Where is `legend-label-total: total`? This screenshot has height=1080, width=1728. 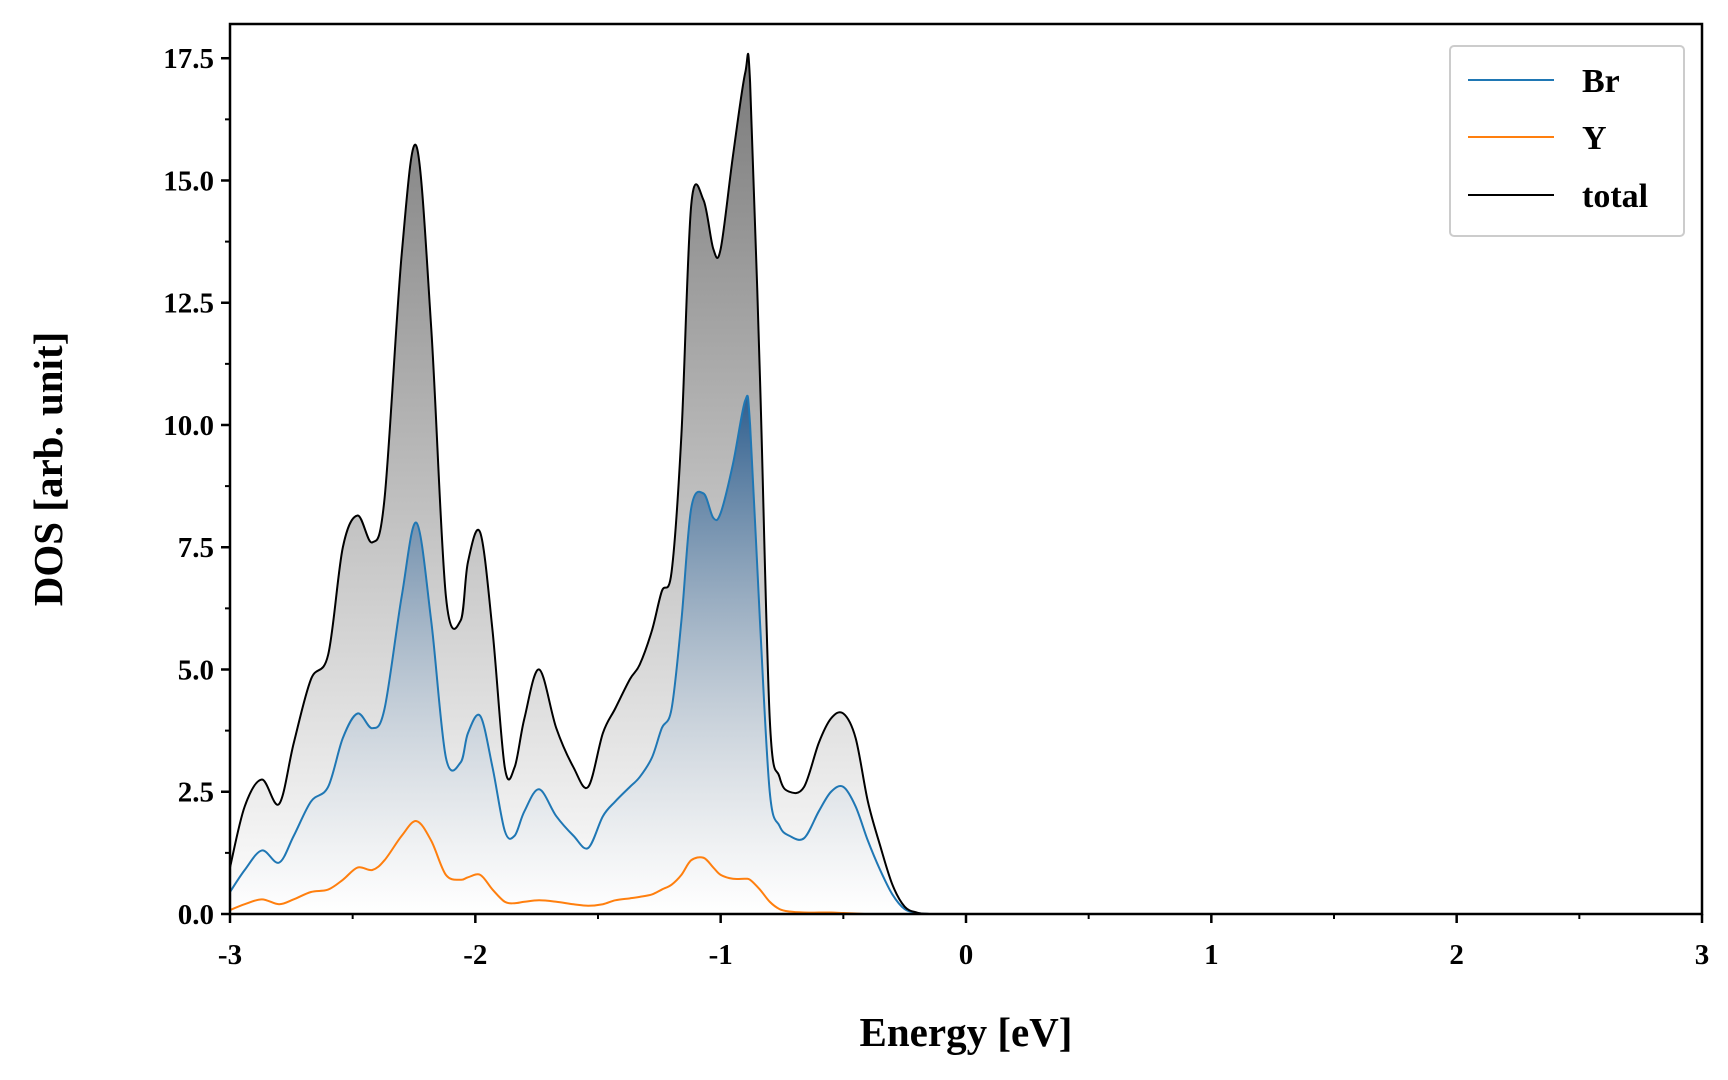 legend-label-total: total is located at coordinates (1615, 196).